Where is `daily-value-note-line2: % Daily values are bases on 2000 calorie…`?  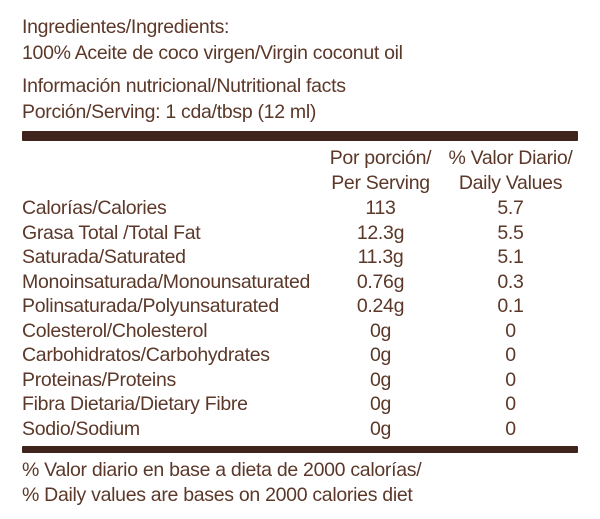 daily-value-note-line2: % Daily values are bases on 2000 calorie… is located at coordinates (217, 495).